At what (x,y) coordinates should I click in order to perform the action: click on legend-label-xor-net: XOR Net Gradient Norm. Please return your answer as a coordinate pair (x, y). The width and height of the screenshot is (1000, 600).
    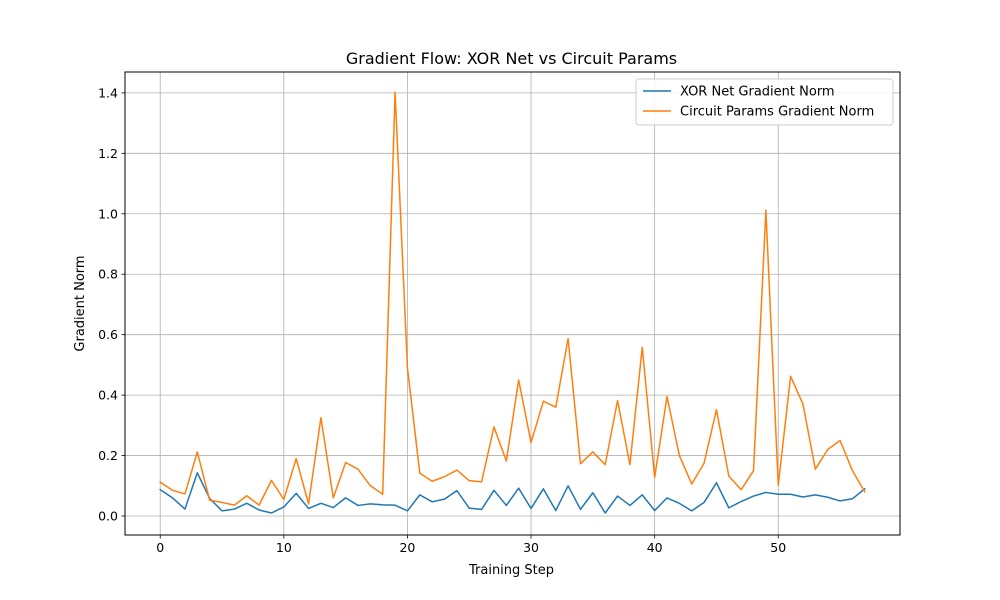
    Looking at the image, I should click on (757, 92).